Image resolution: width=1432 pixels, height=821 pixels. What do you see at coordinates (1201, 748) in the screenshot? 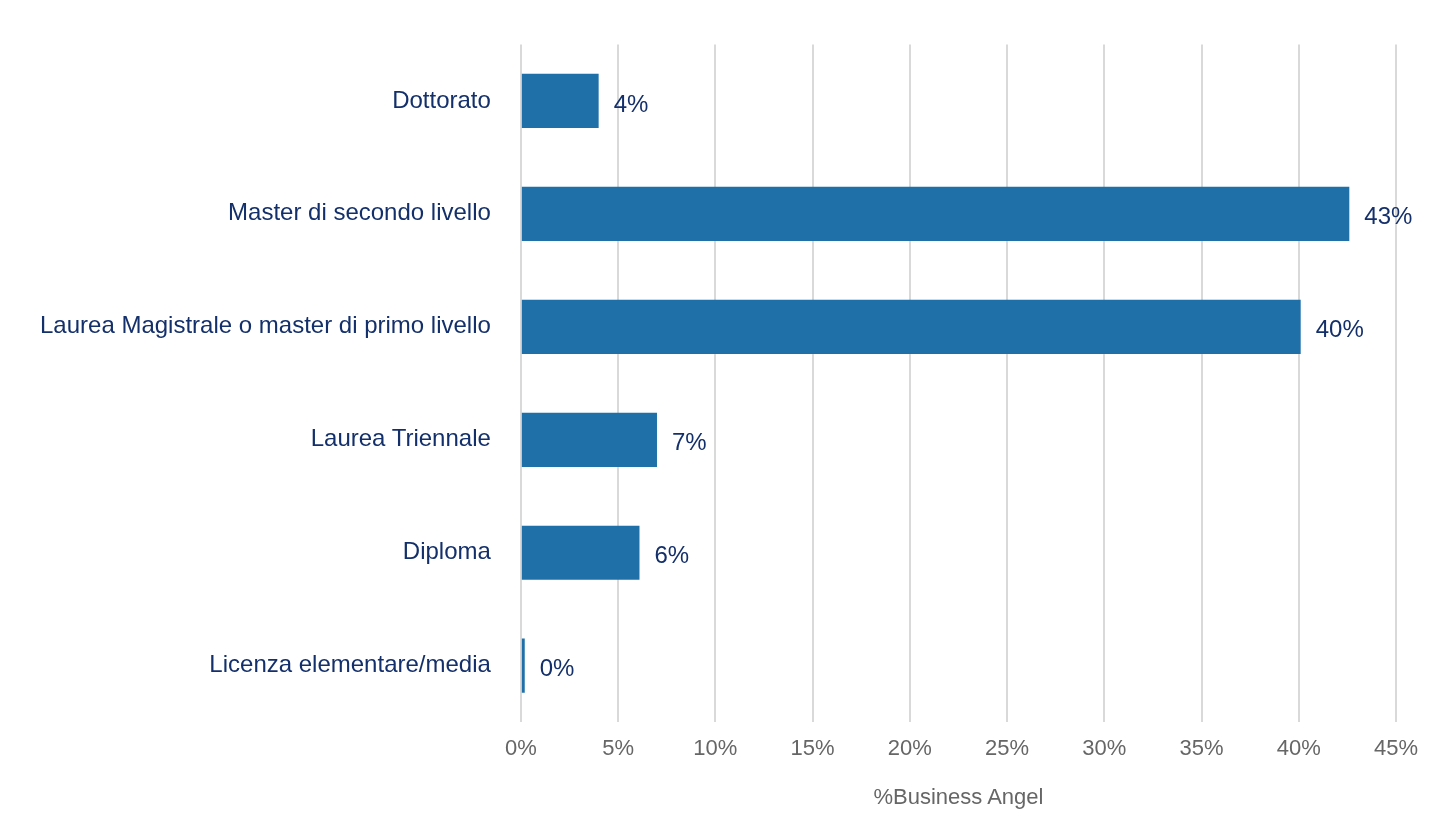
I see `x-tick-label: 35%` at bounding box center [1201, 748].